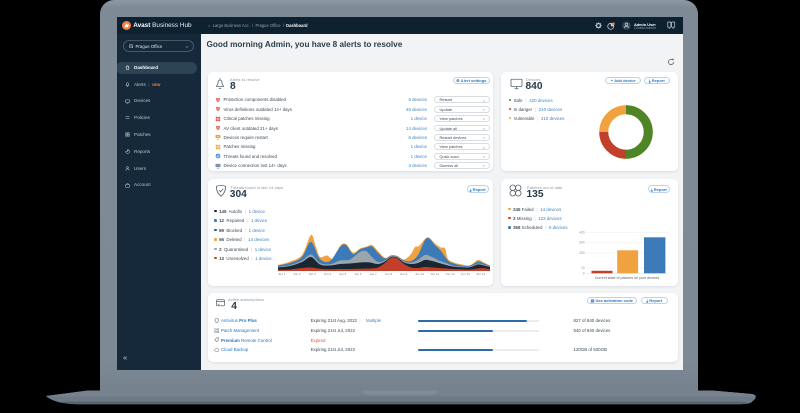  I want to click on svg-text: 10, so click(582, 268).